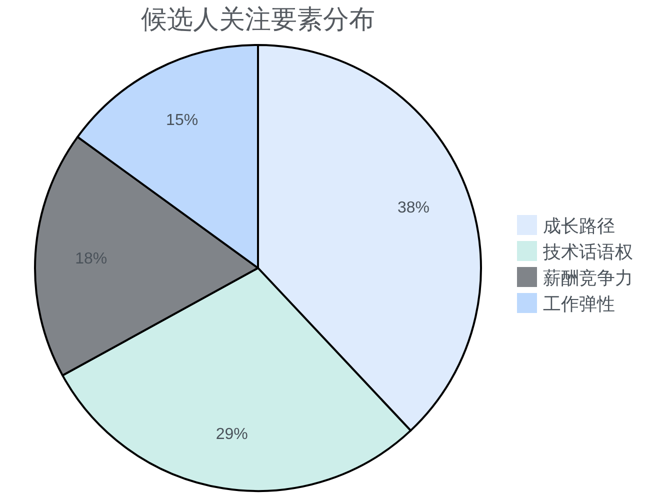 The height and width of the screenshot is (504, 654). What do you see at coordinates (258, 19) in the screenshot?
I see `title: 候选人关注要素分布` at bounding box center [258, 19].